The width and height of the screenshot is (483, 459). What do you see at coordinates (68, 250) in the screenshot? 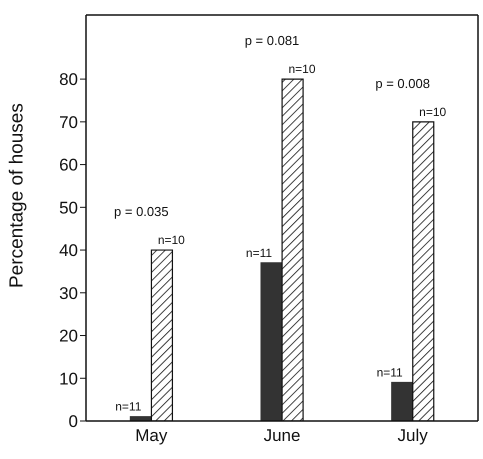
I see `y-tick-label: 40` at bounding box center [68, 250].